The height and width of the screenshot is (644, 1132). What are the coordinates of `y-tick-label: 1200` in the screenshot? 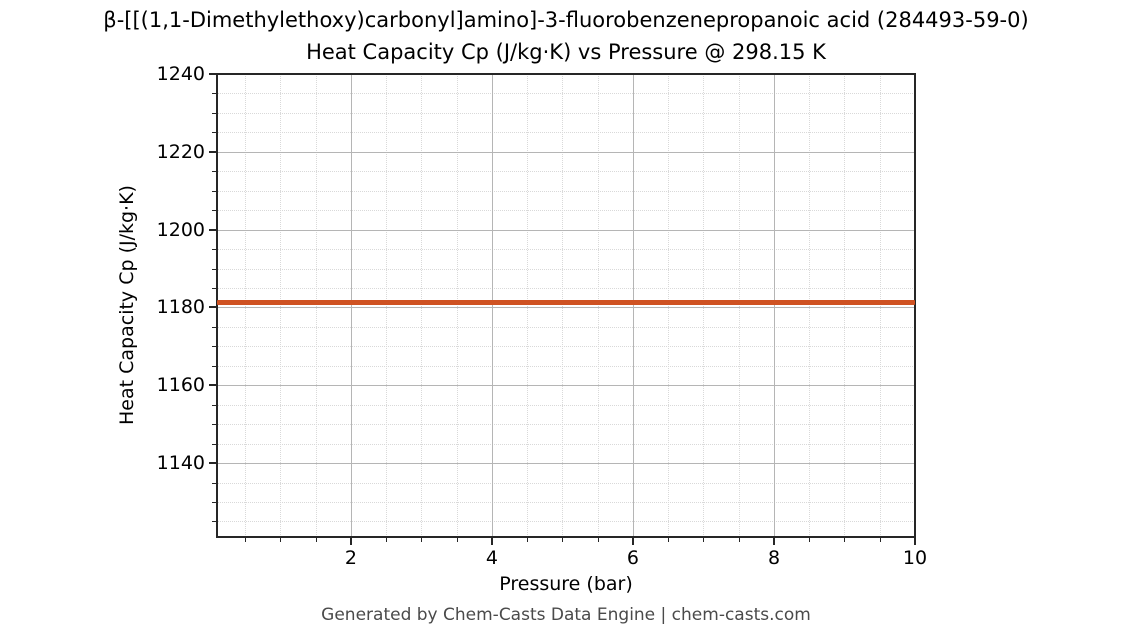 It's located at (180, 229).